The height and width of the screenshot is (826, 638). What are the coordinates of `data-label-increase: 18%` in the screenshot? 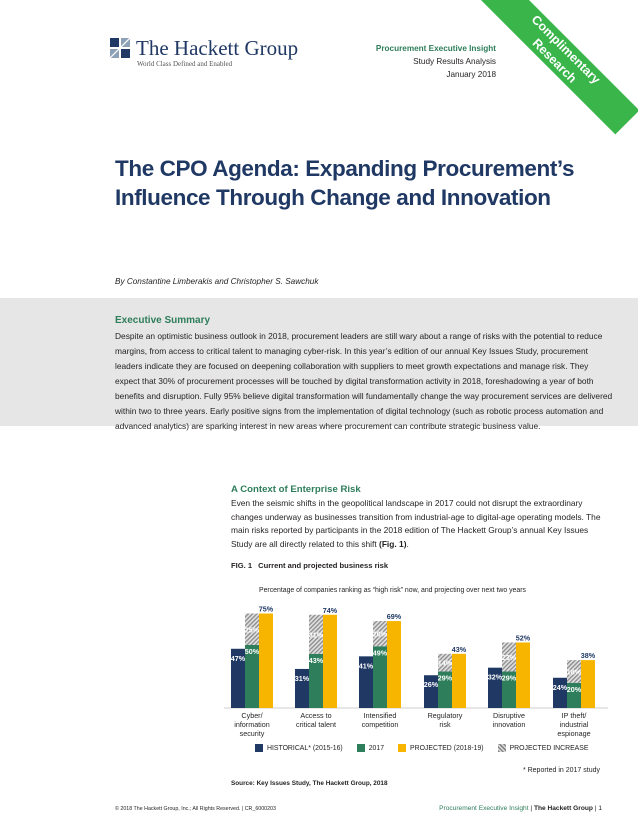 It's located at (574, 671).